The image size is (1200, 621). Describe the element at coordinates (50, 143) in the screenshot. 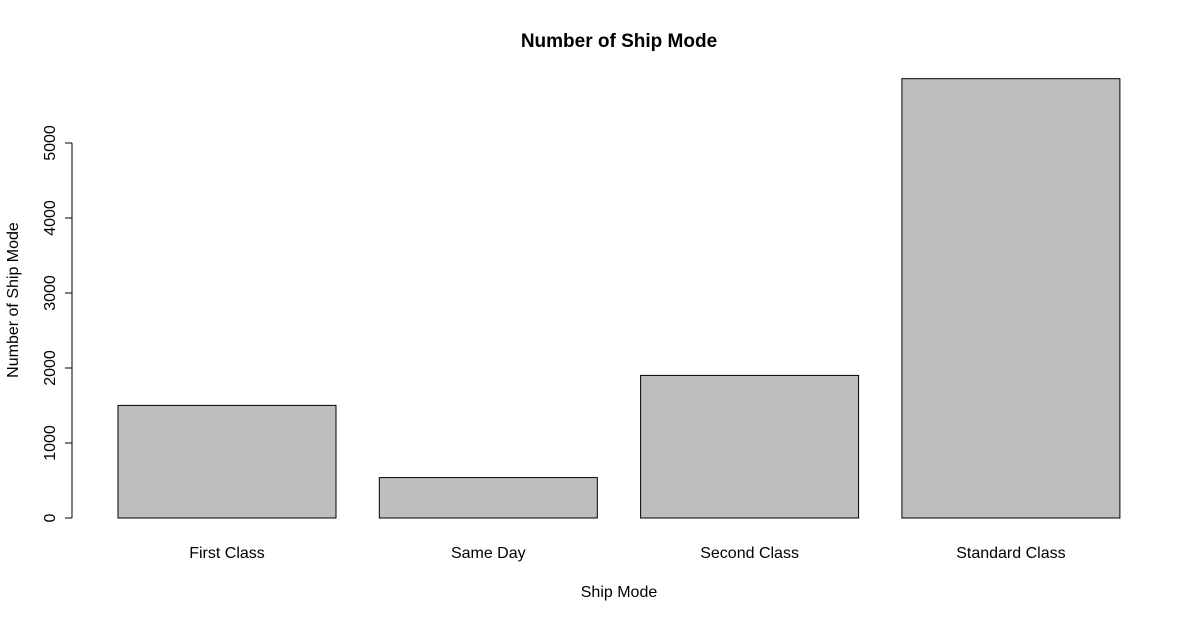

I see `y-tick-label: 5000` at that location.